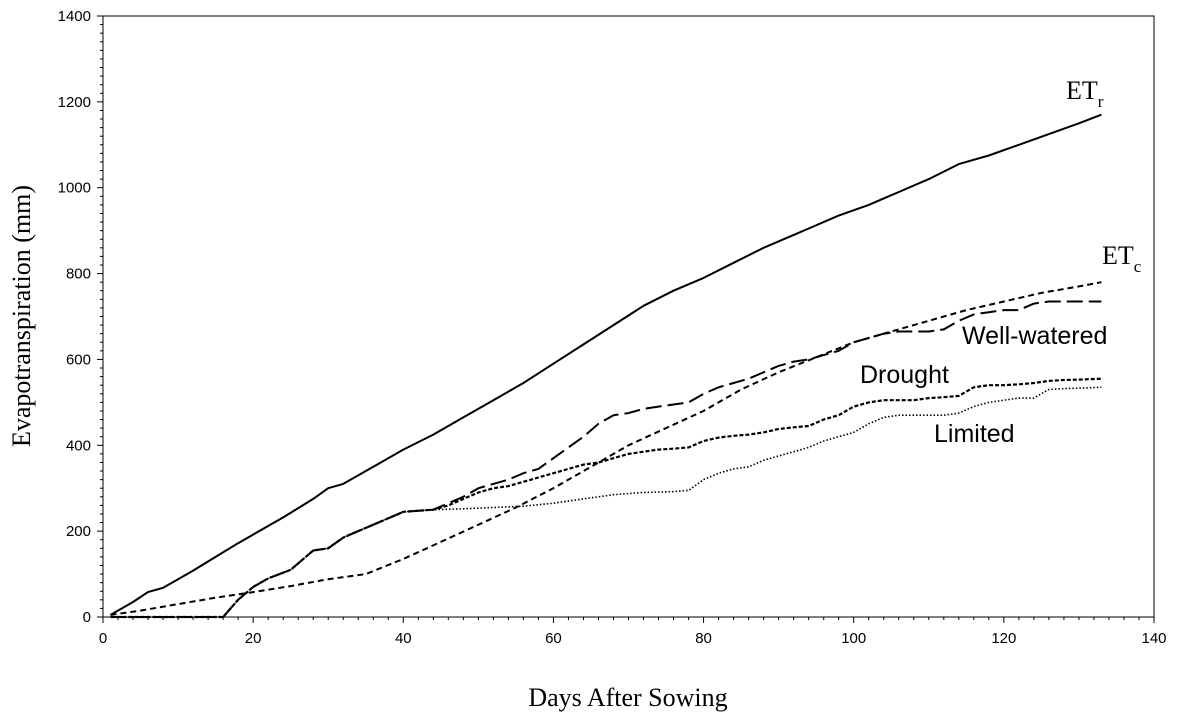 This screenshot has width=1178, height=719. I want to click on series-label-etr-main: ET, so click(1082, 90).